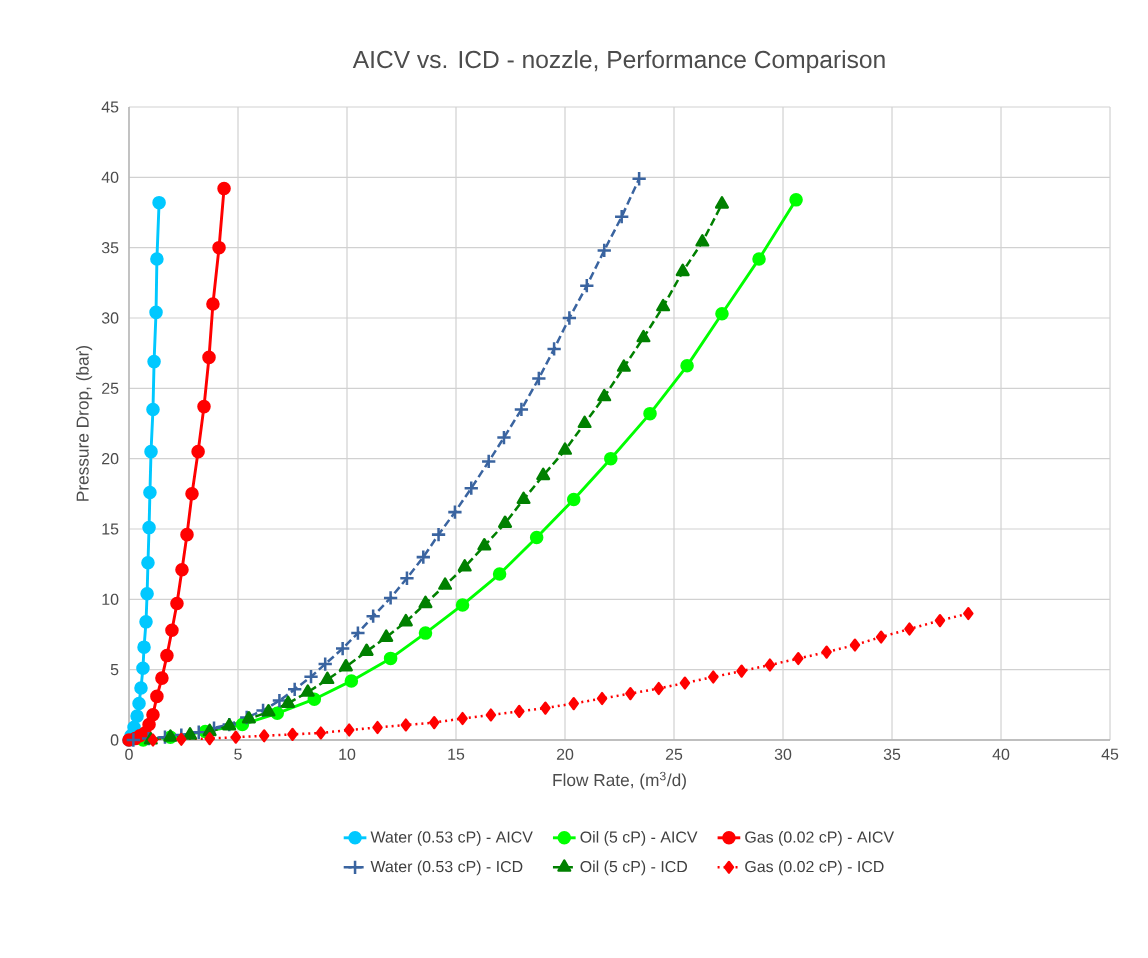  What do you see at coordinates (783, 754) in the screenshot?
I see `x-tick-label: 30` at bounding box center [783, 754].